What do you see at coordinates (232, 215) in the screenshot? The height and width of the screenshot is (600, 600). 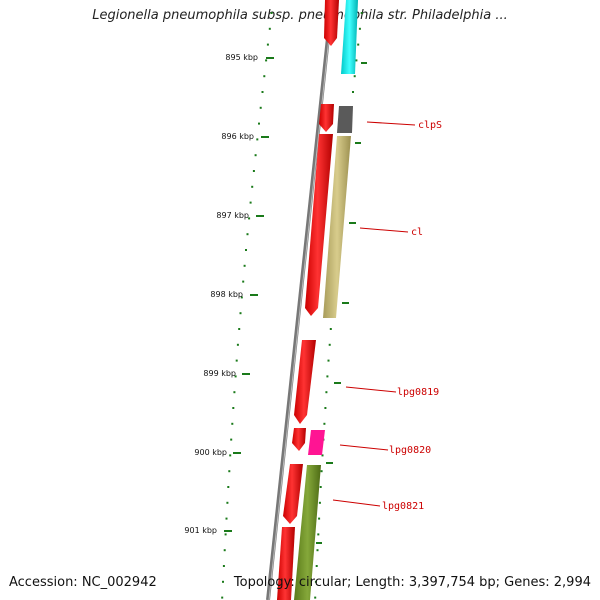 I see `tick-label-897: 897 kbp` at bounding box center [232, 215].